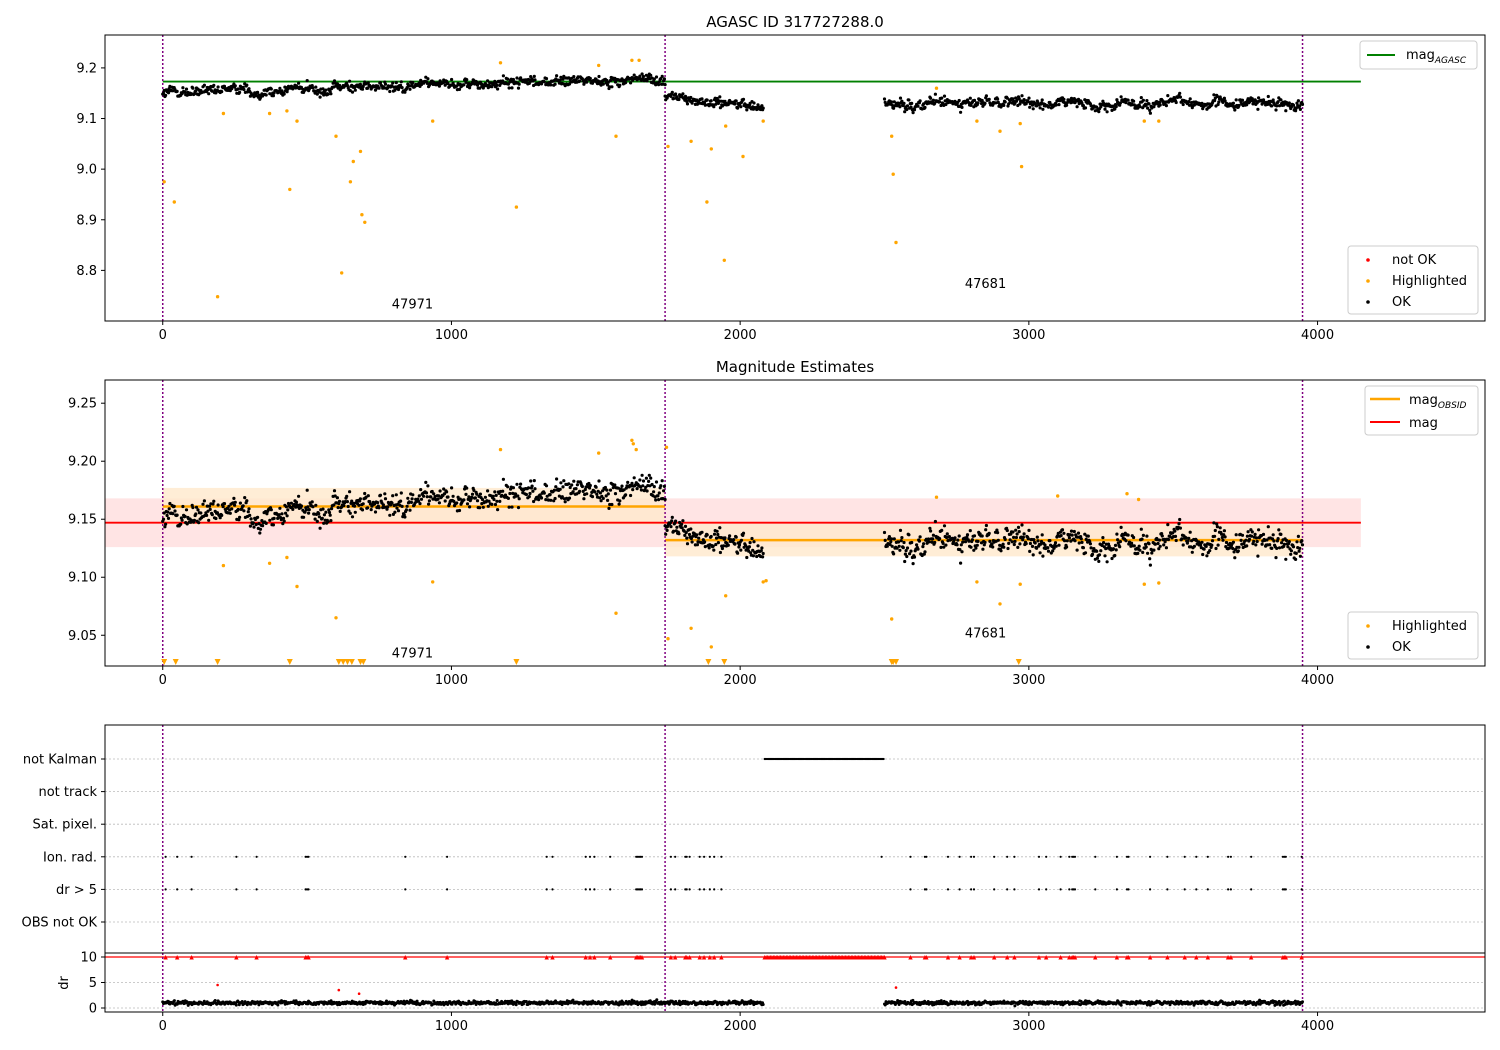 The height and width of the screenshot is (1050, 1500). I want to click on flag-row-label: Sat. pixel., so click(65, 825).